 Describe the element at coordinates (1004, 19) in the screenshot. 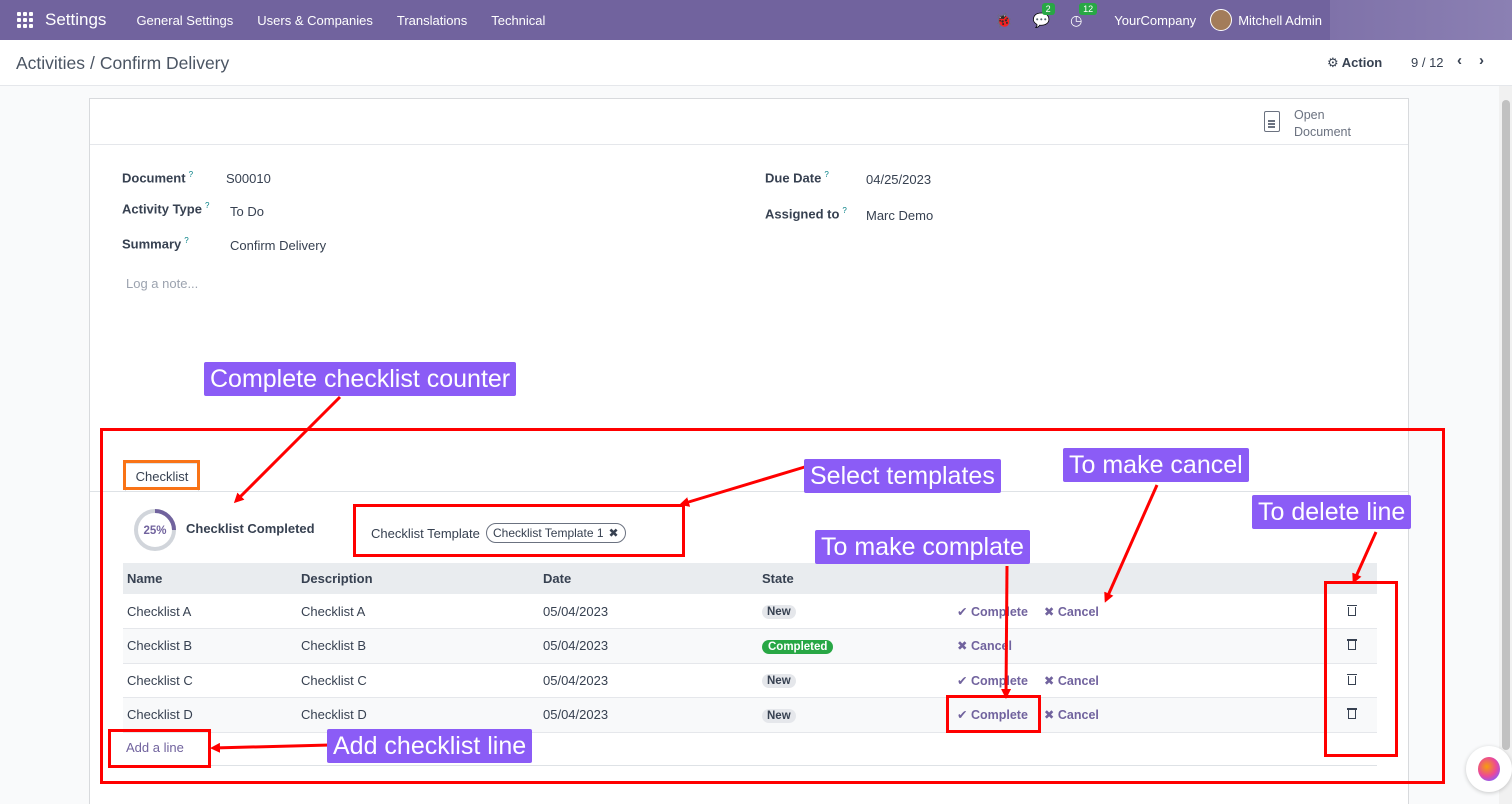

I see `debug-bug-icon: 🐞` at that location.